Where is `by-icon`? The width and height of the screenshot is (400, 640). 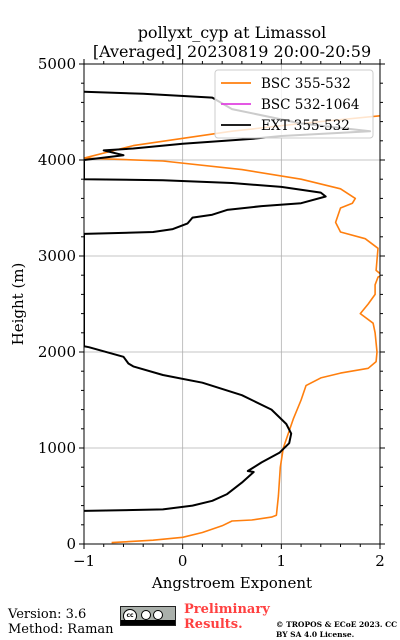
by-icon is located at coordinates (146, 615).